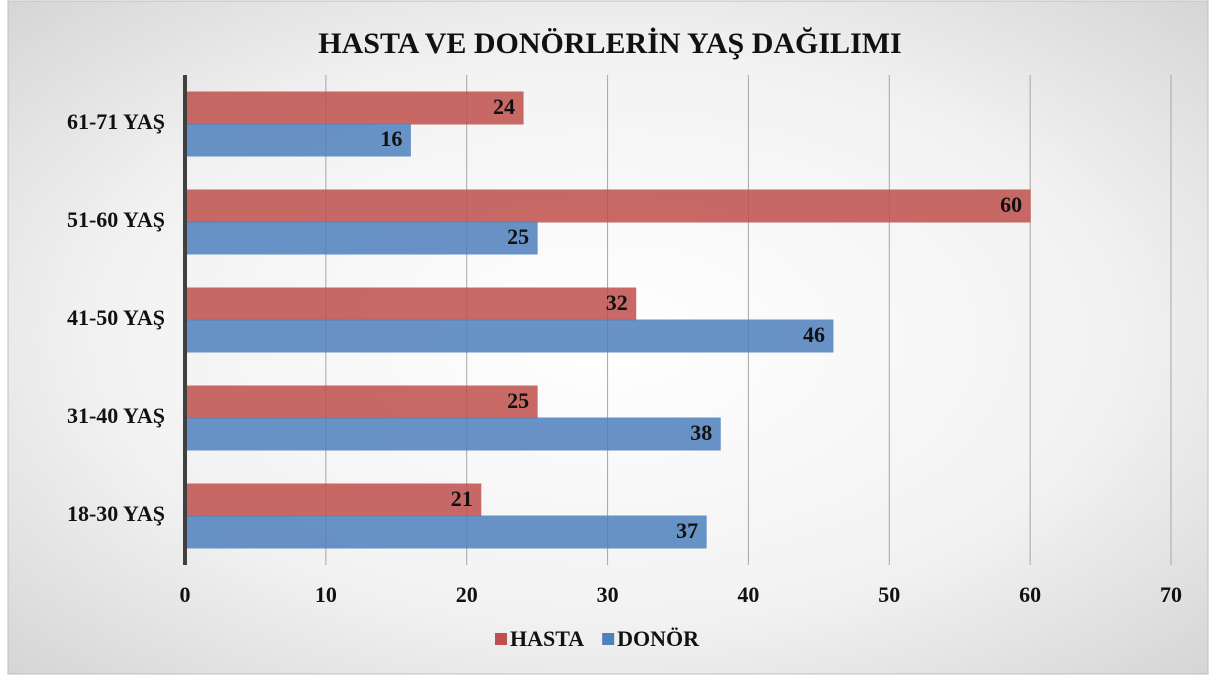  What do you see at coordinates (467, 594) in the screenshot?
I see `x-tick-label: 20` at bounding box center [467, 594].